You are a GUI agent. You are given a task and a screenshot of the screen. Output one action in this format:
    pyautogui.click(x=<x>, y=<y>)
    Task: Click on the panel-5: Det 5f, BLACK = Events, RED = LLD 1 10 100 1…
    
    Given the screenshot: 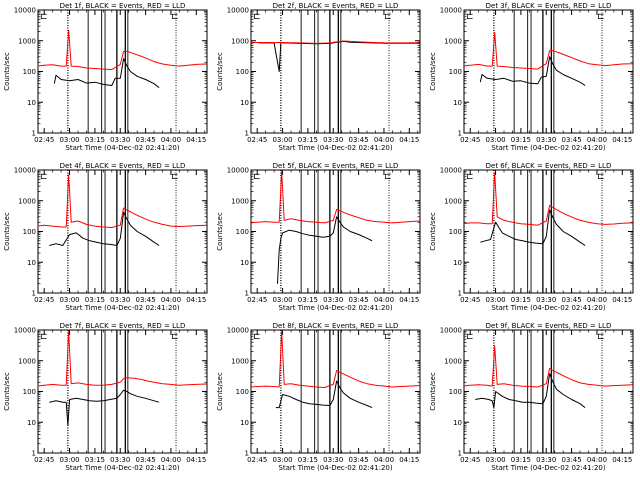 What is the action you would take?
    pyautogui.click(x=318, y=237)
    